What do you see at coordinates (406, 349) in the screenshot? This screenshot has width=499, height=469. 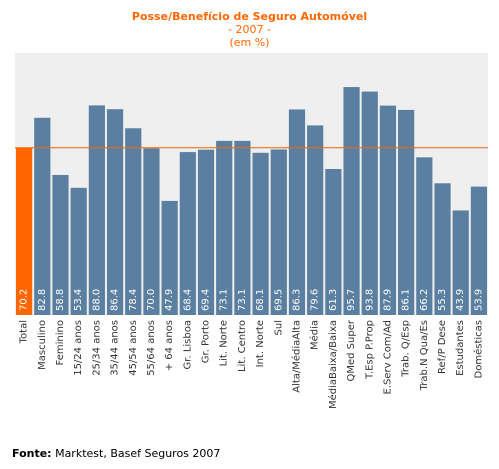 I see `tick-label-21: Trab. Q/Esp` at bounding box center [406, 349].